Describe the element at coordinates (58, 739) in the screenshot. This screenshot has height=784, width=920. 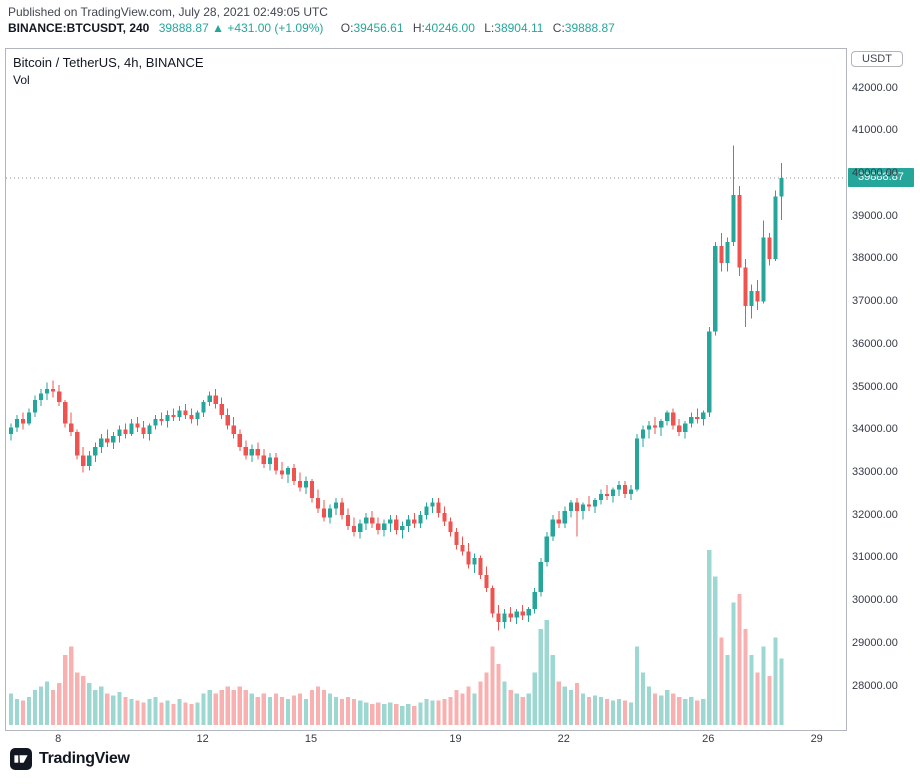
I see `x-tick-label: 8` at that location.